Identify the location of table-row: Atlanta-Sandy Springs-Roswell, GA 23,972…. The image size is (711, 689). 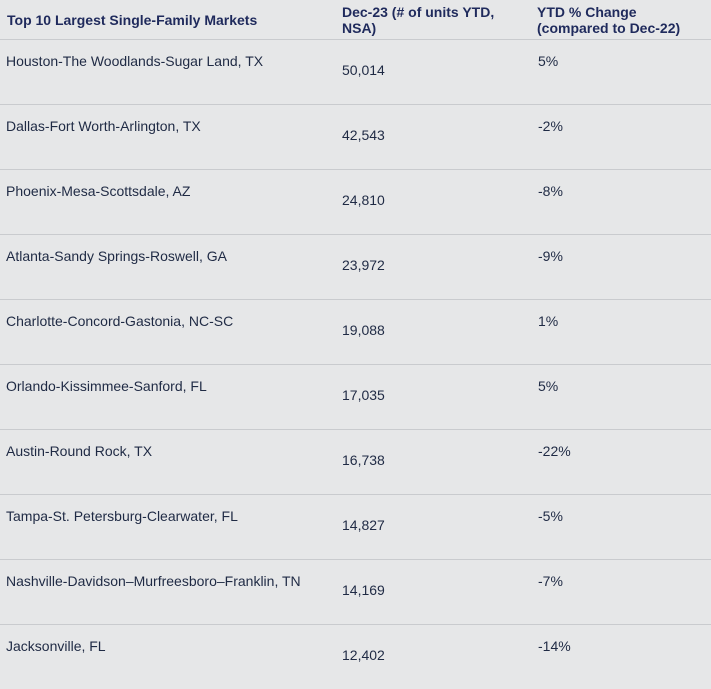
(355, 267).